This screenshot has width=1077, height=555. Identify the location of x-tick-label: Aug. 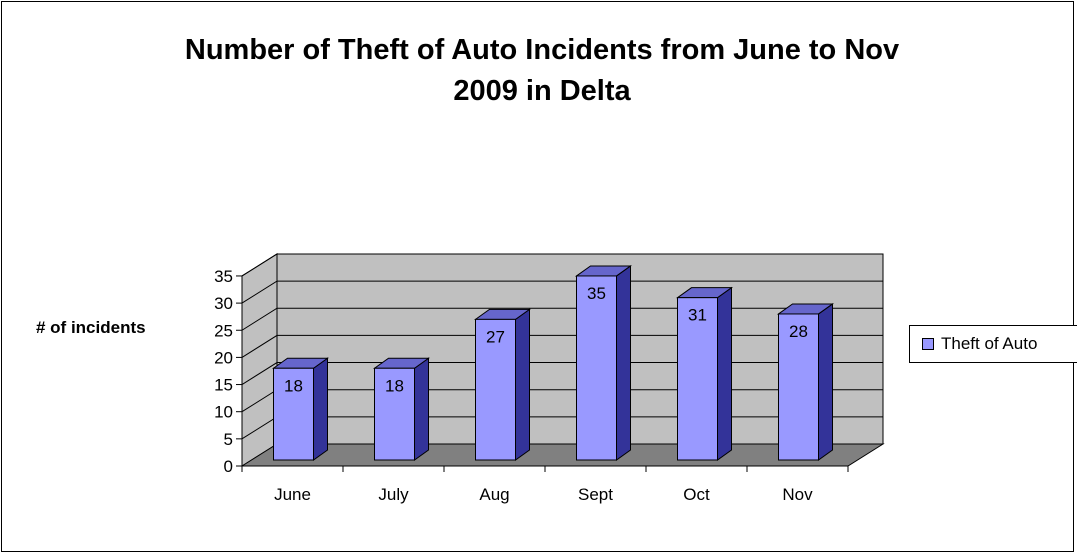
(494, 494).